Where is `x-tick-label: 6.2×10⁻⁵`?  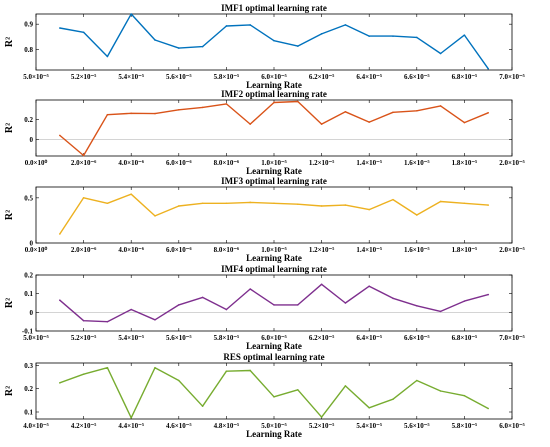 x-tick-label: 6.2×10⁻⁵ is located at coordinates (322, 338).